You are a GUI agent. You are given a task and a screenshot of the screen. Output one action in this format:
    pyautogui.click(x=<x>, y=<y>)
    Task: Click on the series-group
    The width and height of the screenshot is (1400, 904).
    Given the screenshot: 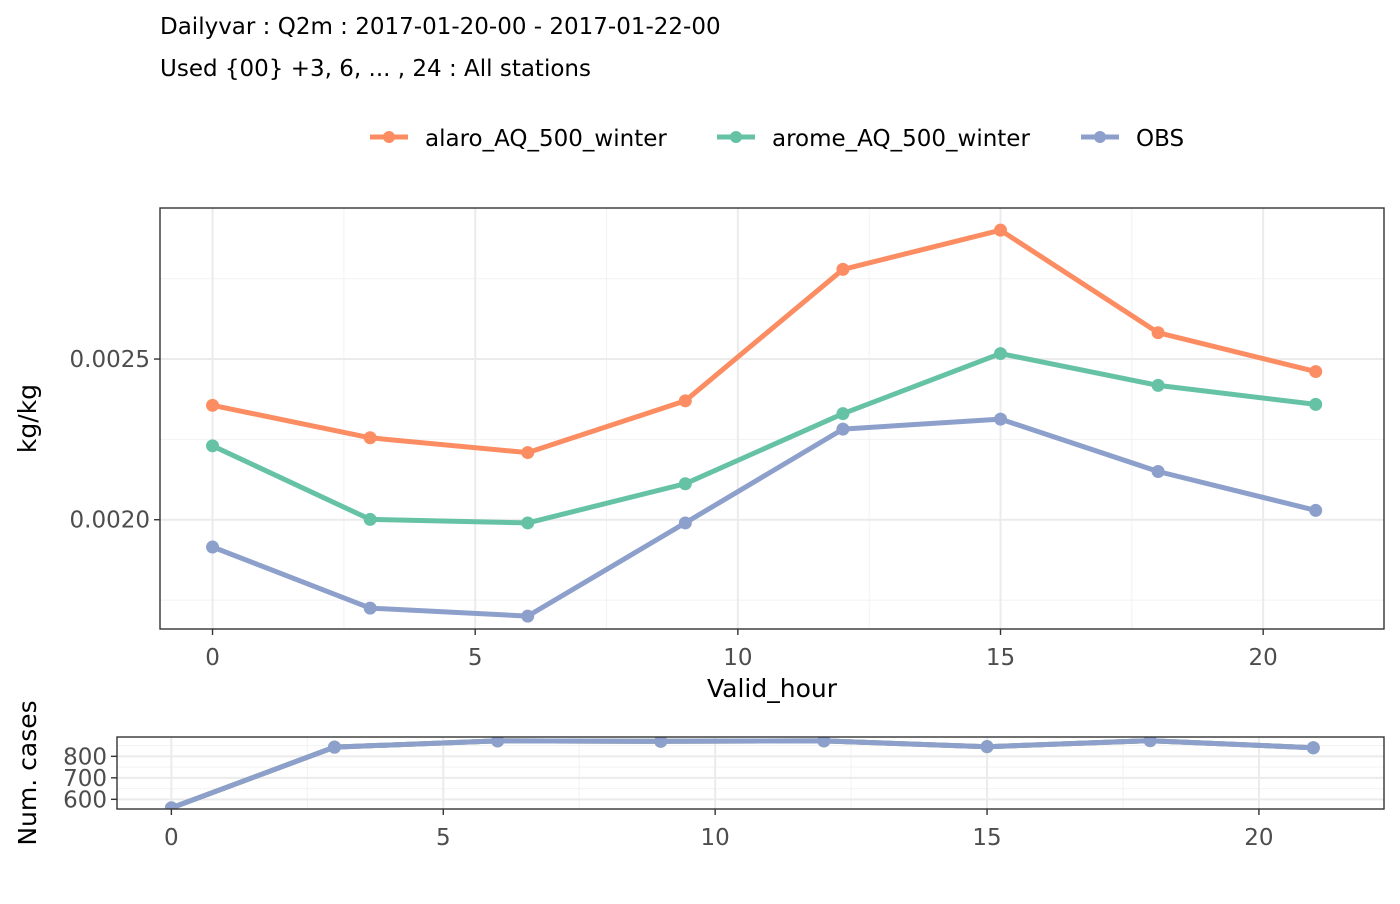 What is the action you would take?
    pyautogui.click(x=742, y=773)
    